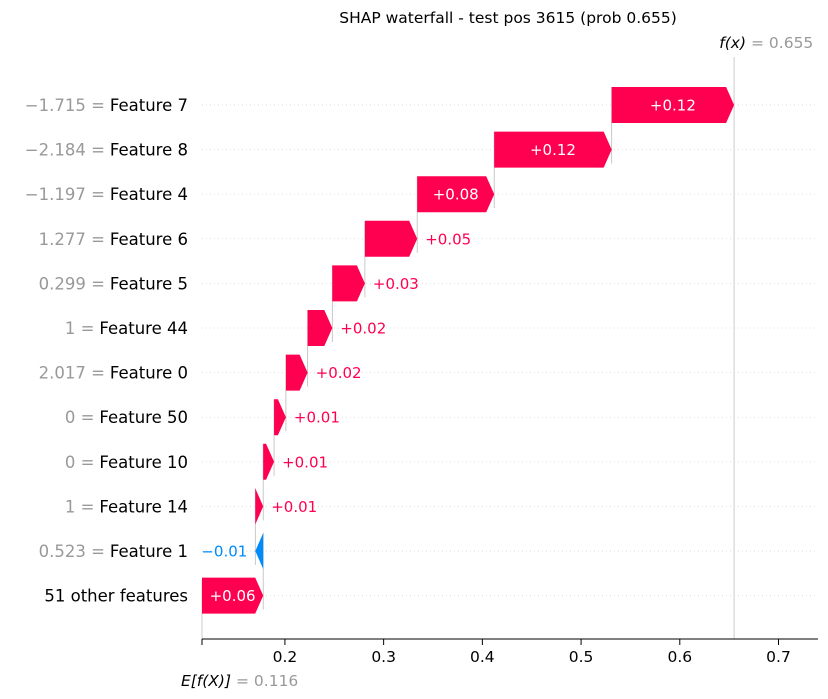  What do you see at coordinates (143, 328) in the screenshot?
I see `feature-name-label: Feature 44` at bounding box center [143, 328].